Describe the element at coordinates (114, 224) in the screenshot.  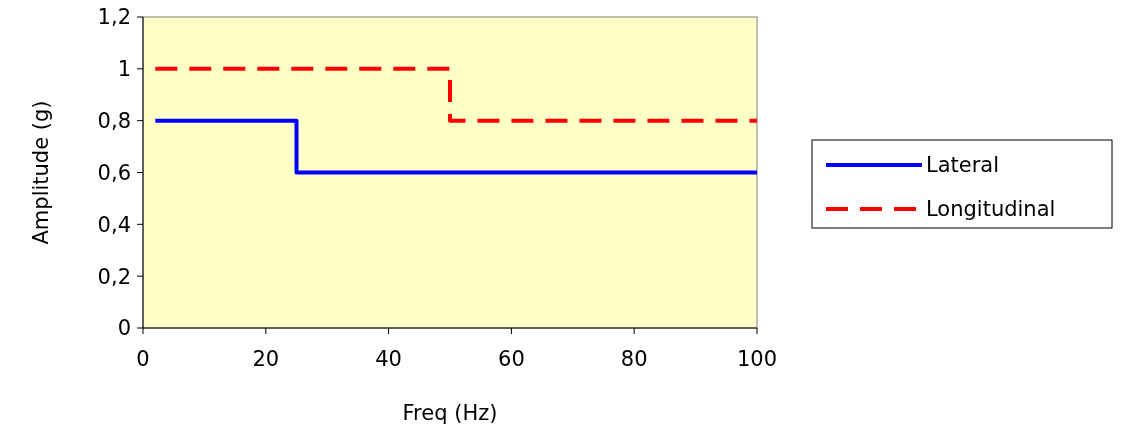
I see `y-tick-label: 0,4` at that location.